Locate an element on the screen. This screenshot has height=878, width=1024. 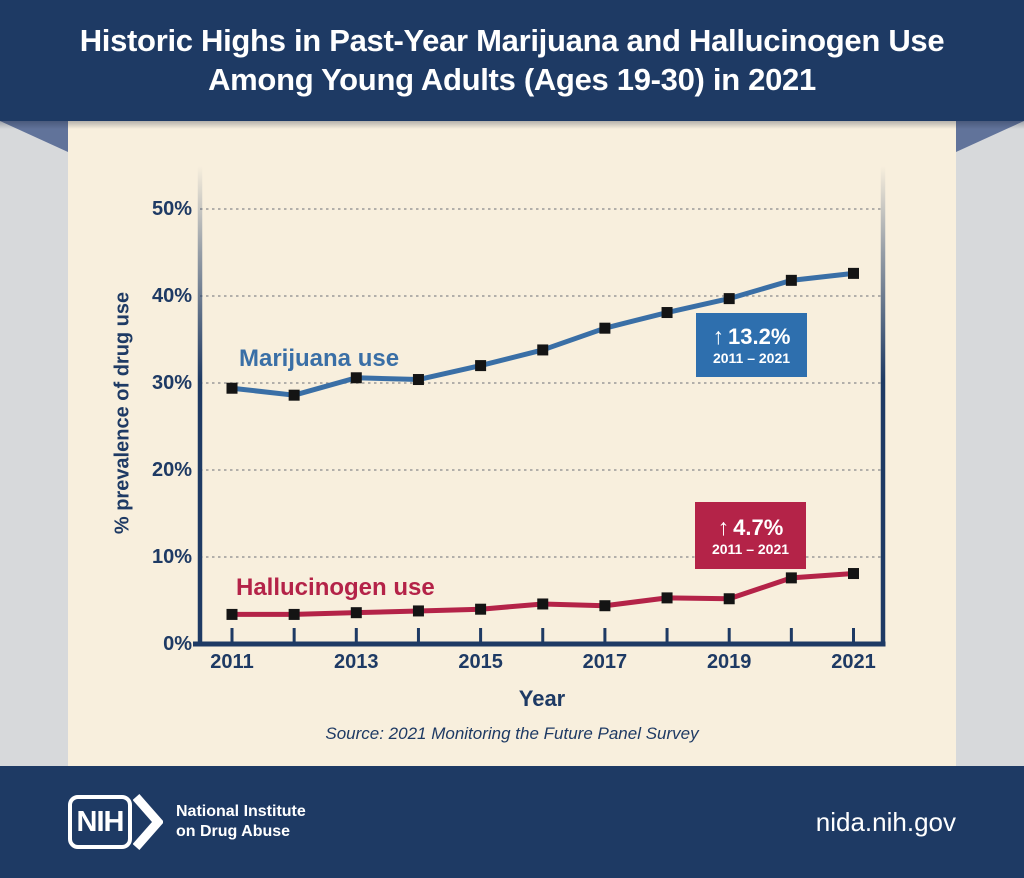
marijuana-change-value: 13.2% is located at coordinates (759, 336).